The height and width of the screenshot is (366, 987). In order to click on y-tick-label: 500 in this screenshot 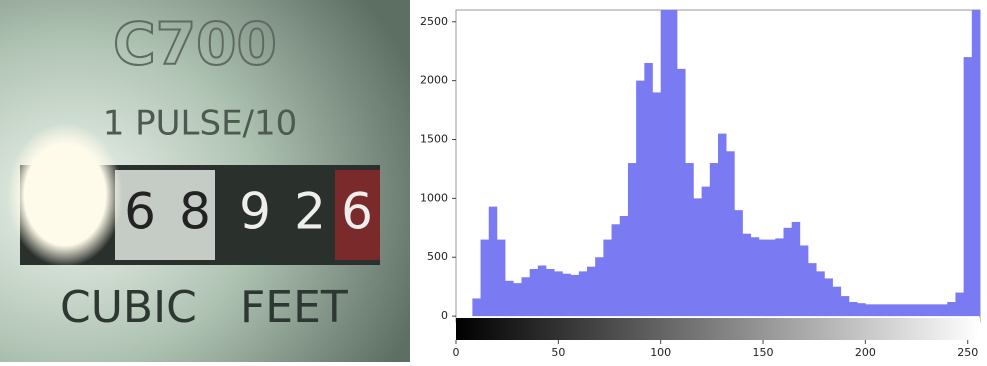, I will do `click(437, 256)`.